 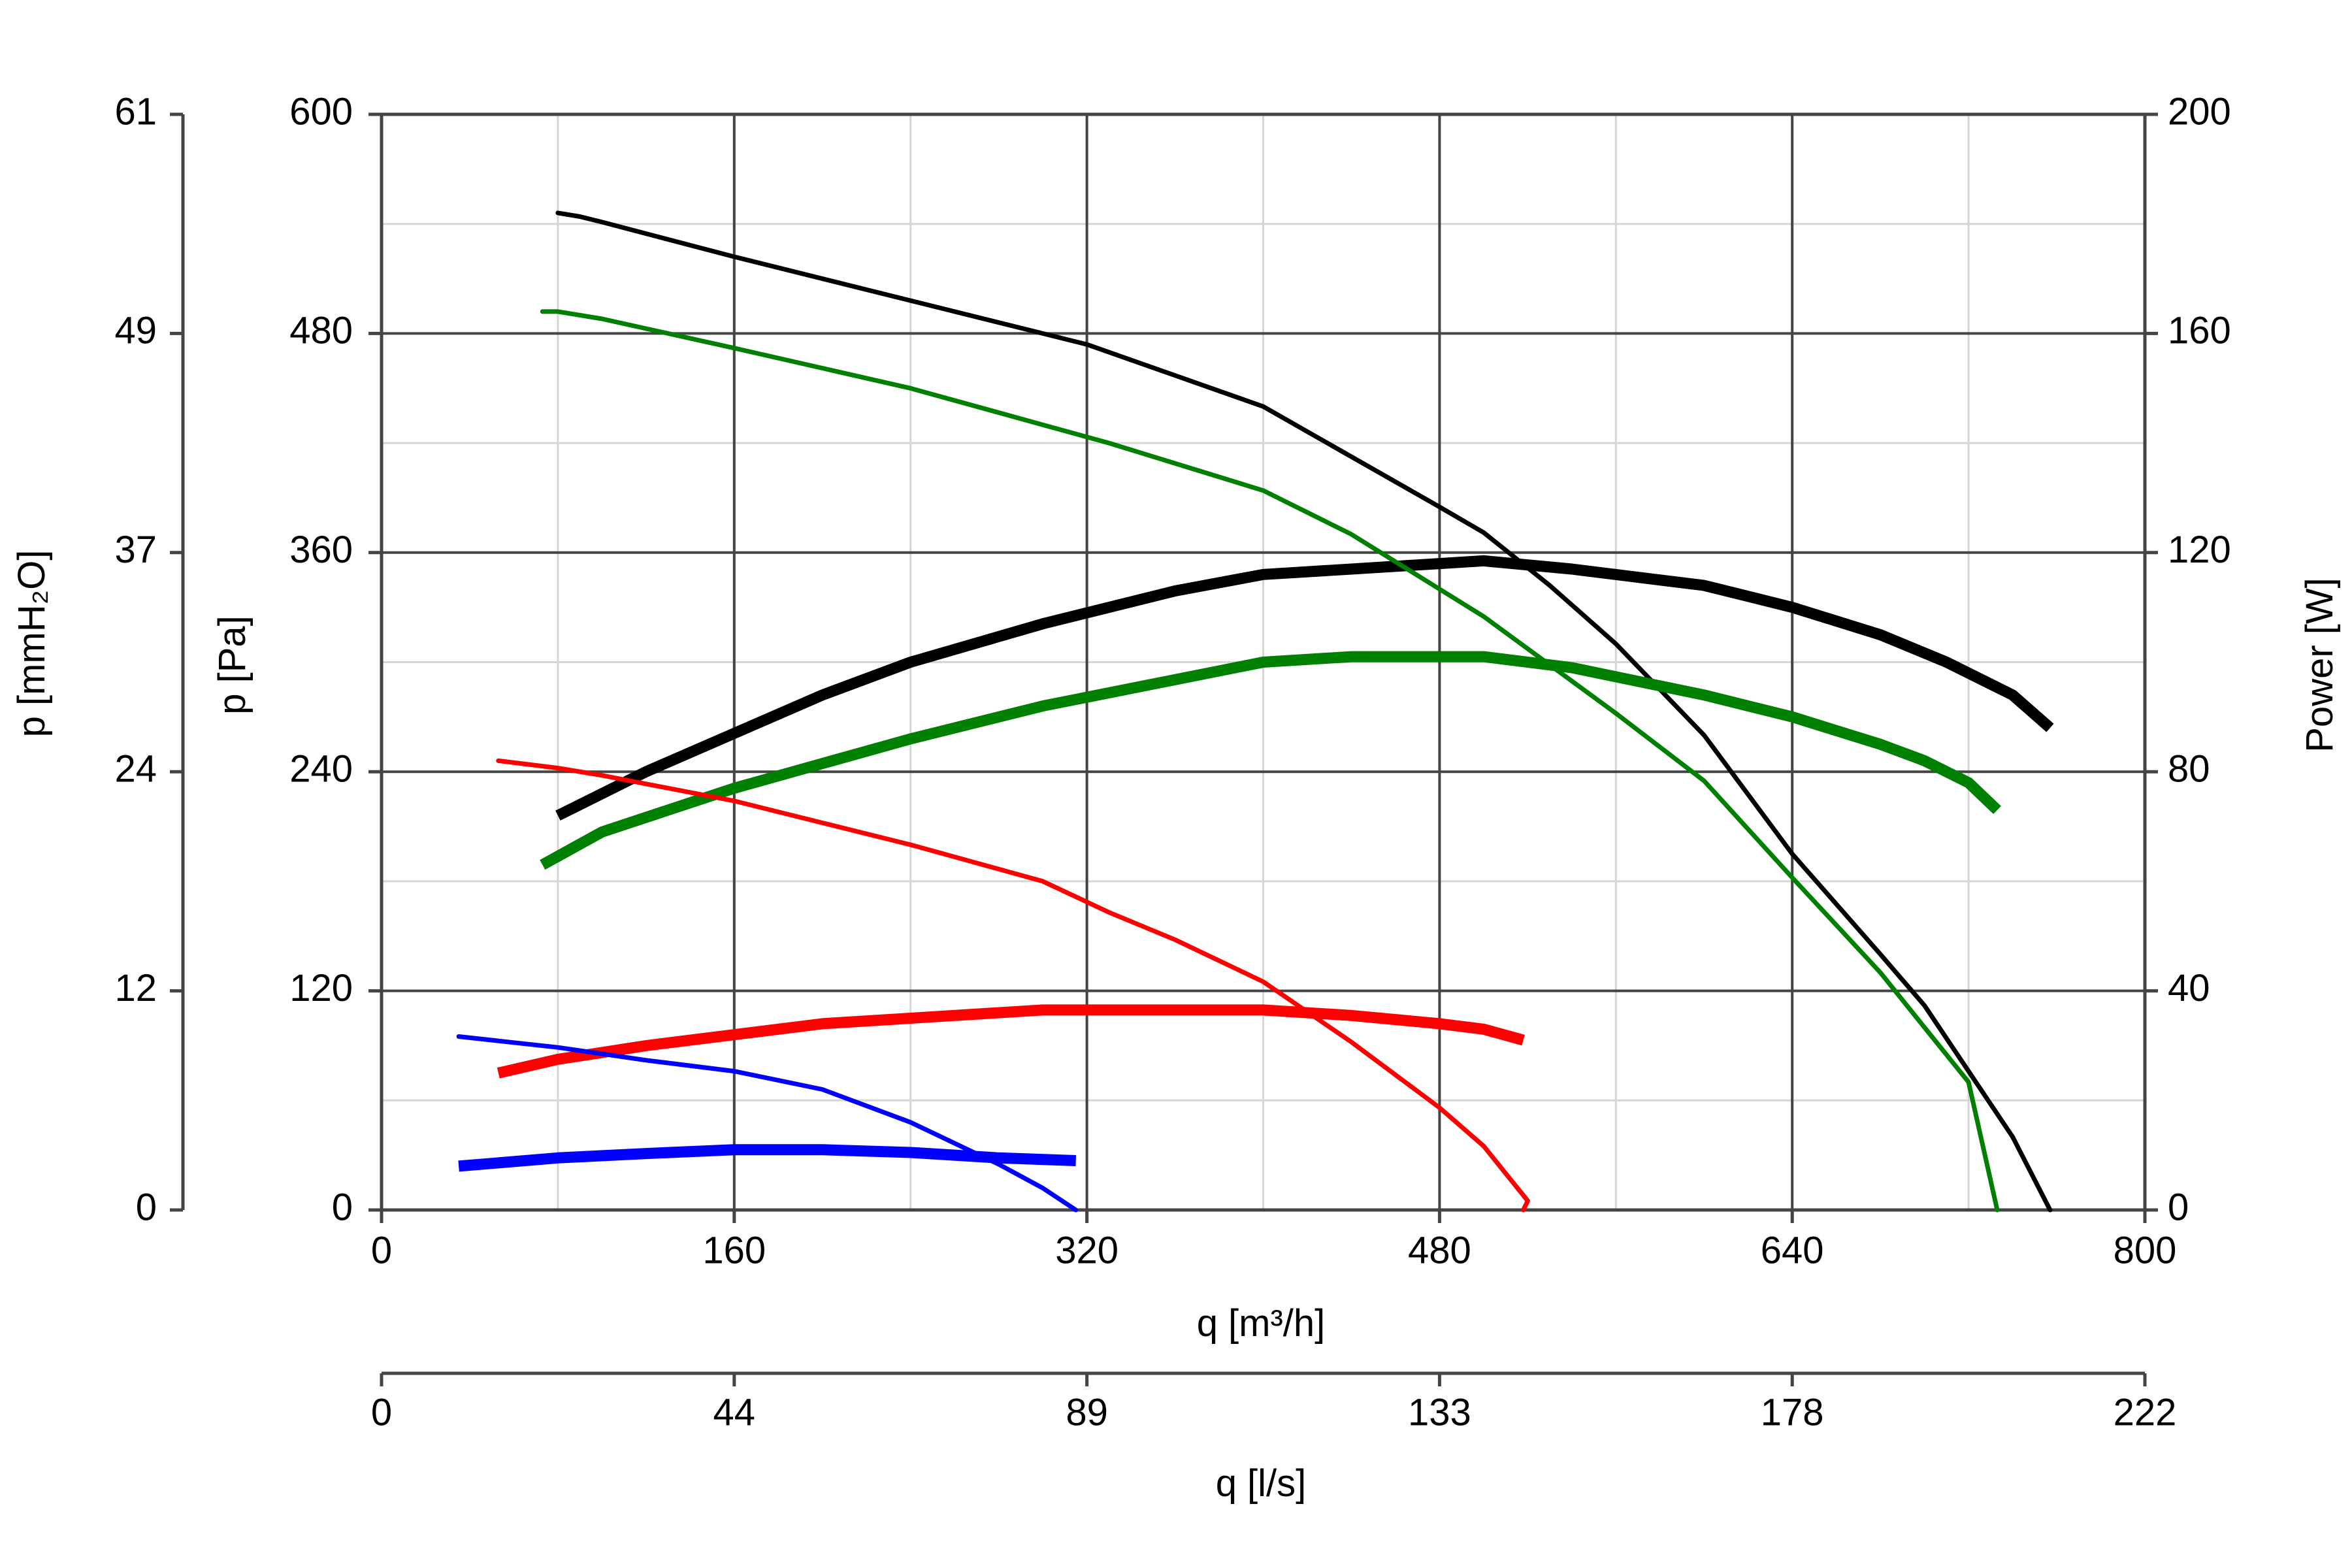 I want to click on y-pa-tick-label: 480, so click(x=321, y=331).